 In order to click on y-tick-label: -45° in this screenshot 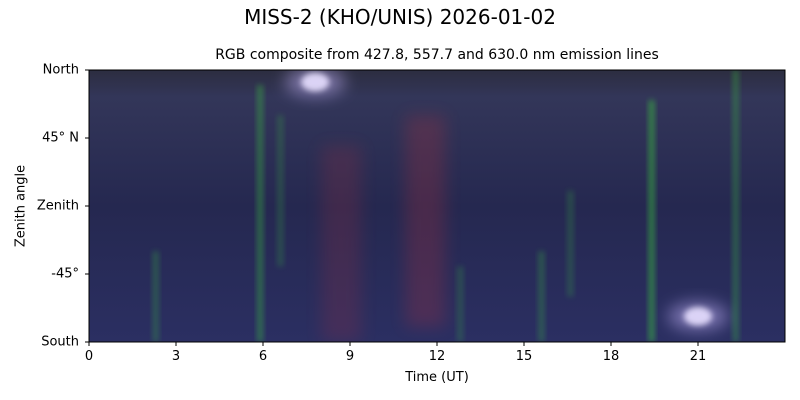, I will do `click(65, 274)`.